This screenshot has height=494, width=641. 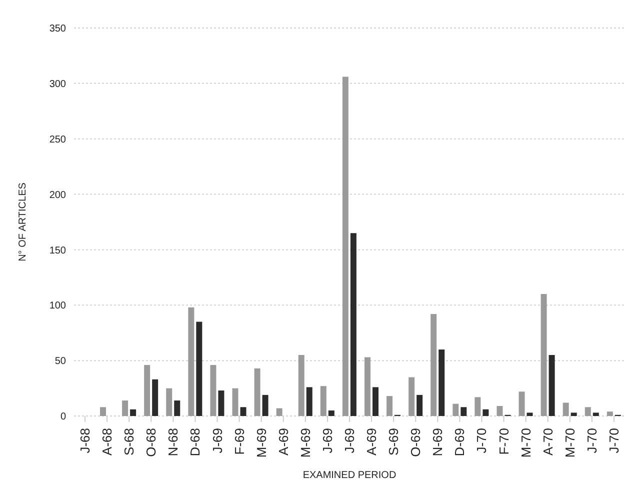 I want to click on x-tick-label: O-69, so click(x=416, y=442).